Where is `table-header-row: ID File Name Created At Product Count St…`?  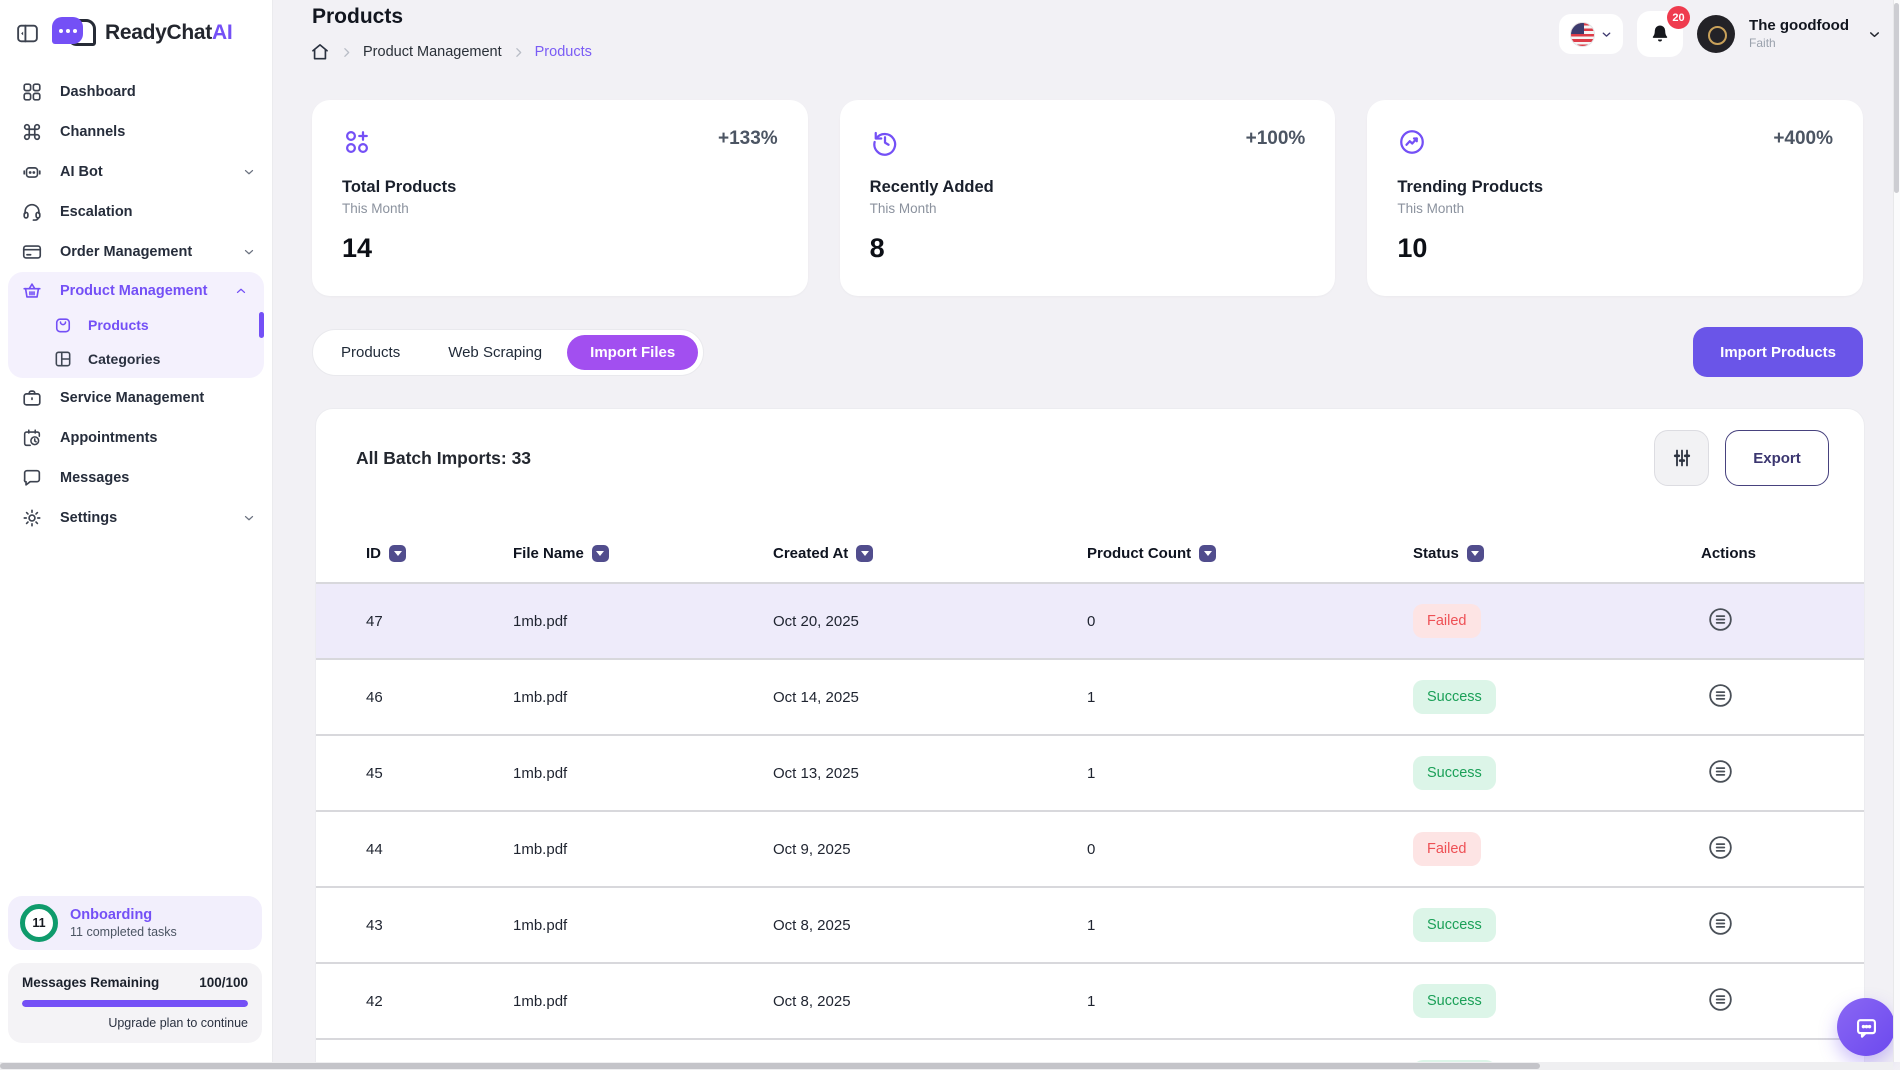 table-header-row: ID File Name Created At Product Count St… is located at coordinates (1090, 554).